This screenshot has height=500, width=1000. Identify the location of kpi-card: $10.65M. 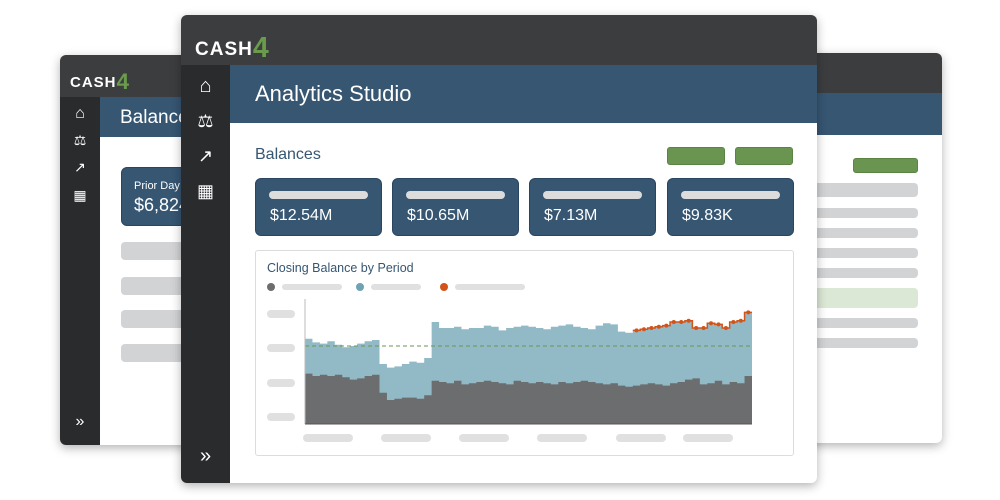
(455, 207).